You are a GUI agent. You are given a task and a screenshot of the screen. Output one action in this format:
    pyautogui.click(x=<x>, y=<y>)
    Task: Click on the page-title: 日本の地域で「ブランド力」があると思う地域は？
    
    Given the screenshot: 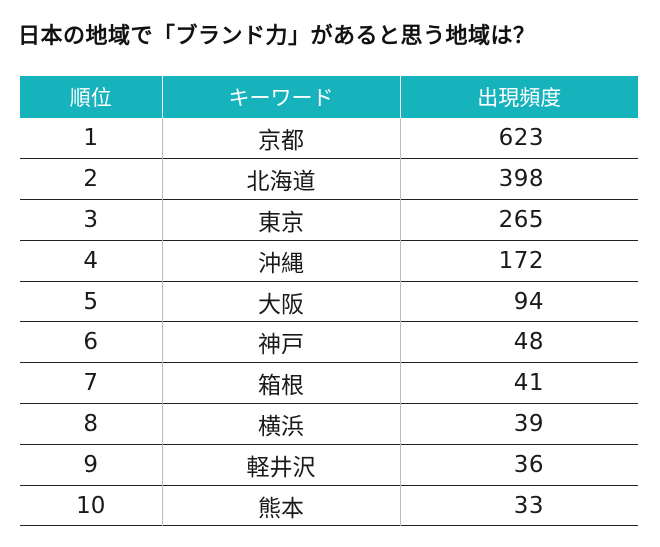 What is the action you would take?
    pyautogui.click(x=277, y=36)
    